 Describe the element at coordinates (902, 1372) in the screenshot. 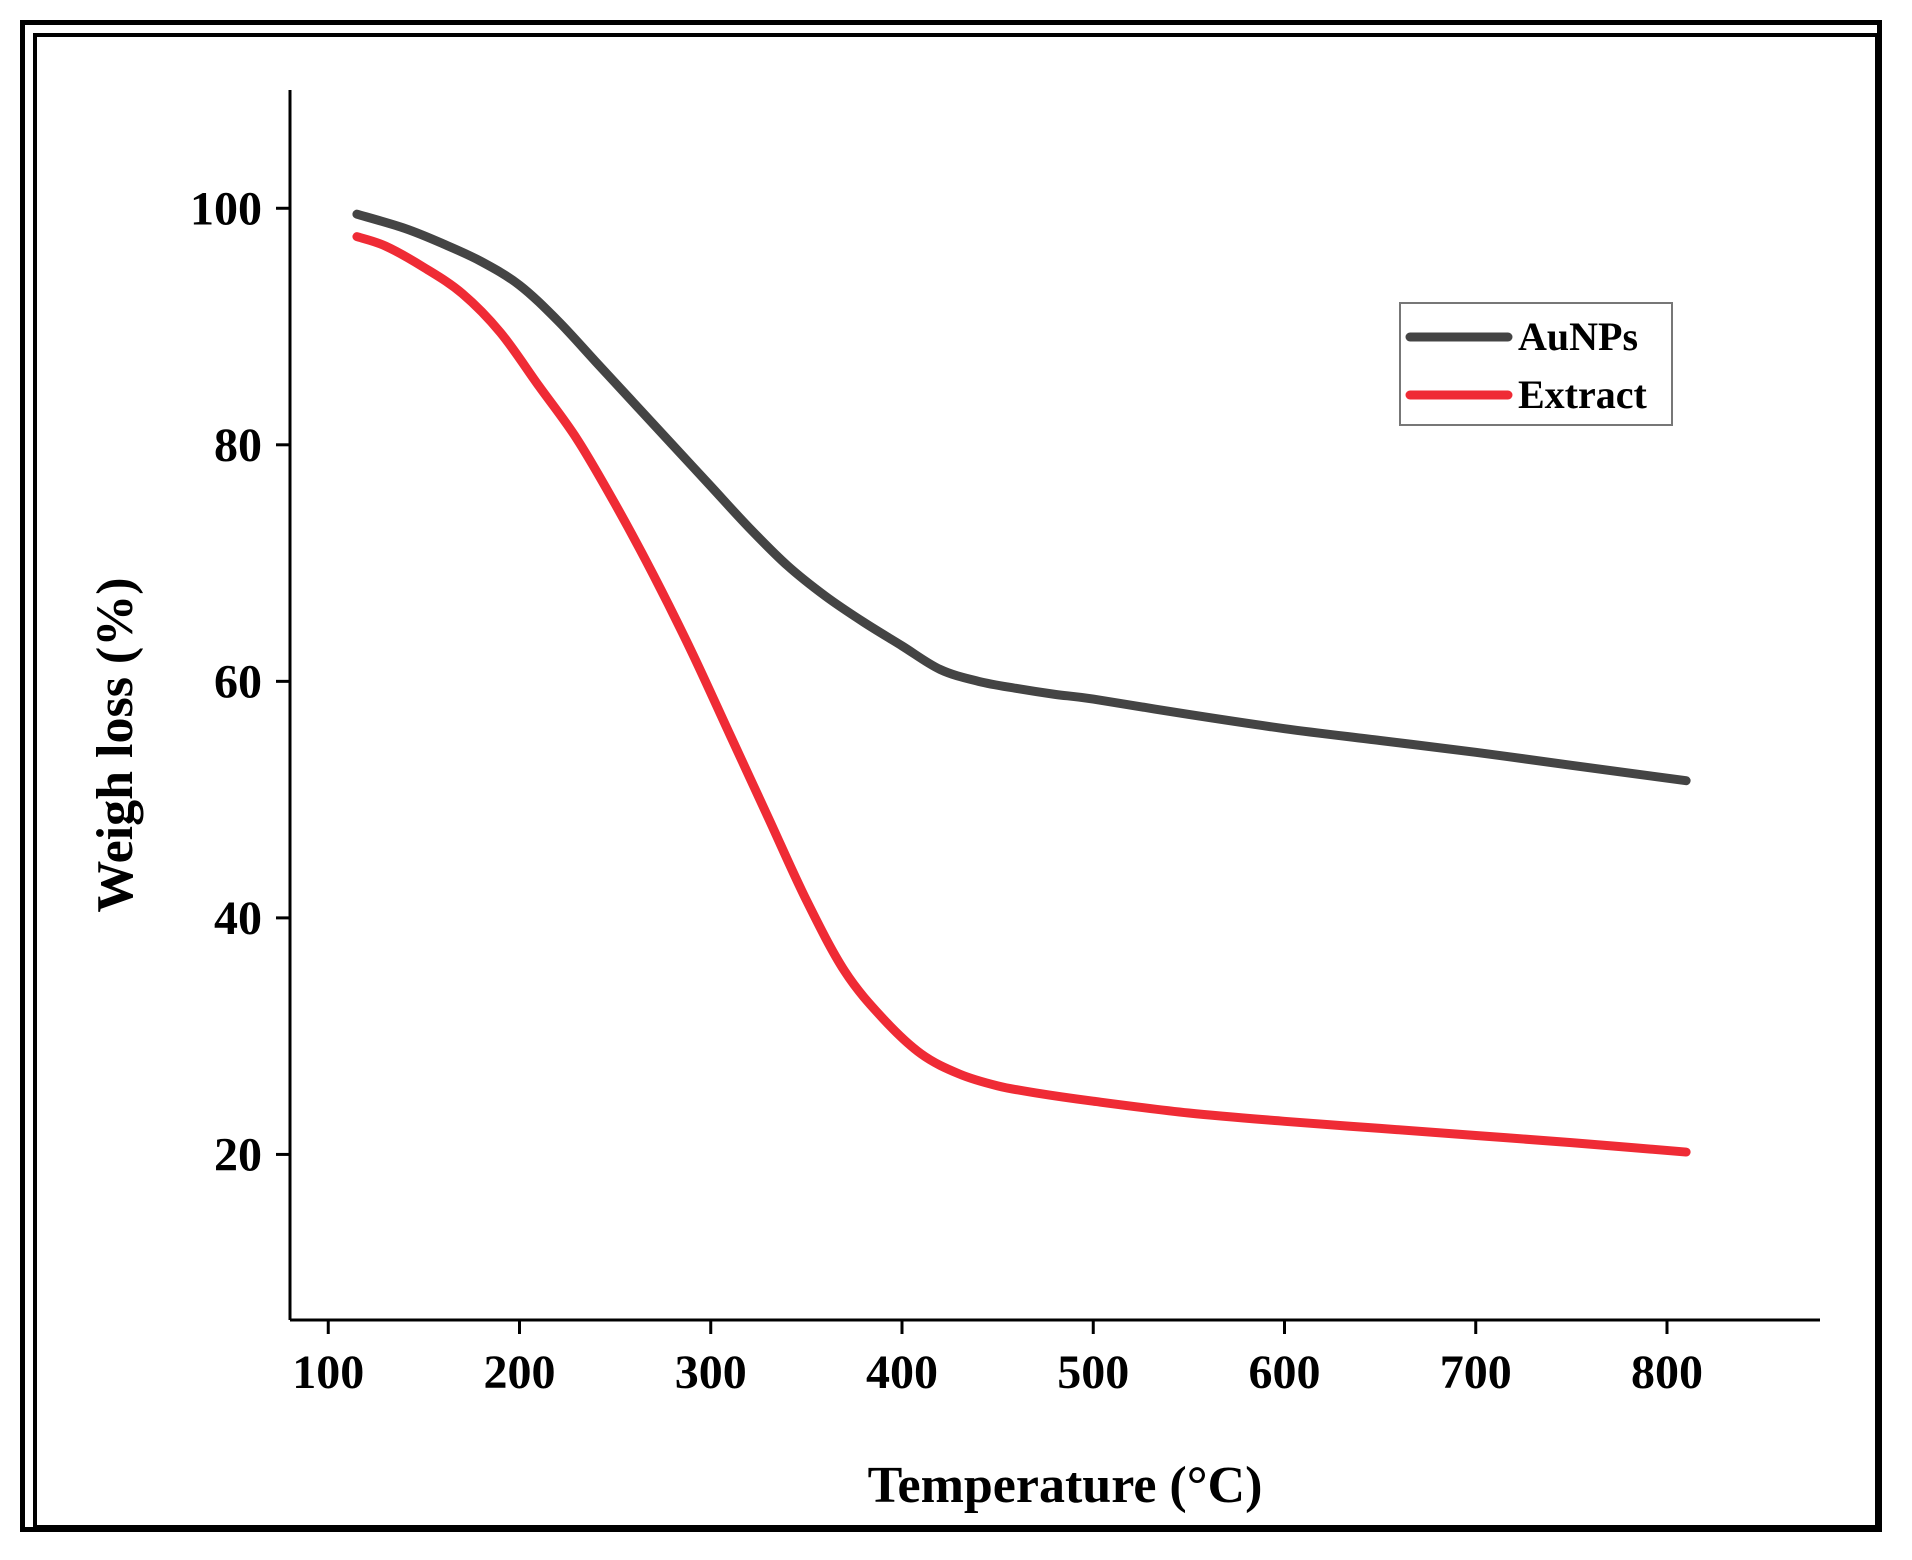

I see `x-tick-label: 400` at that location.